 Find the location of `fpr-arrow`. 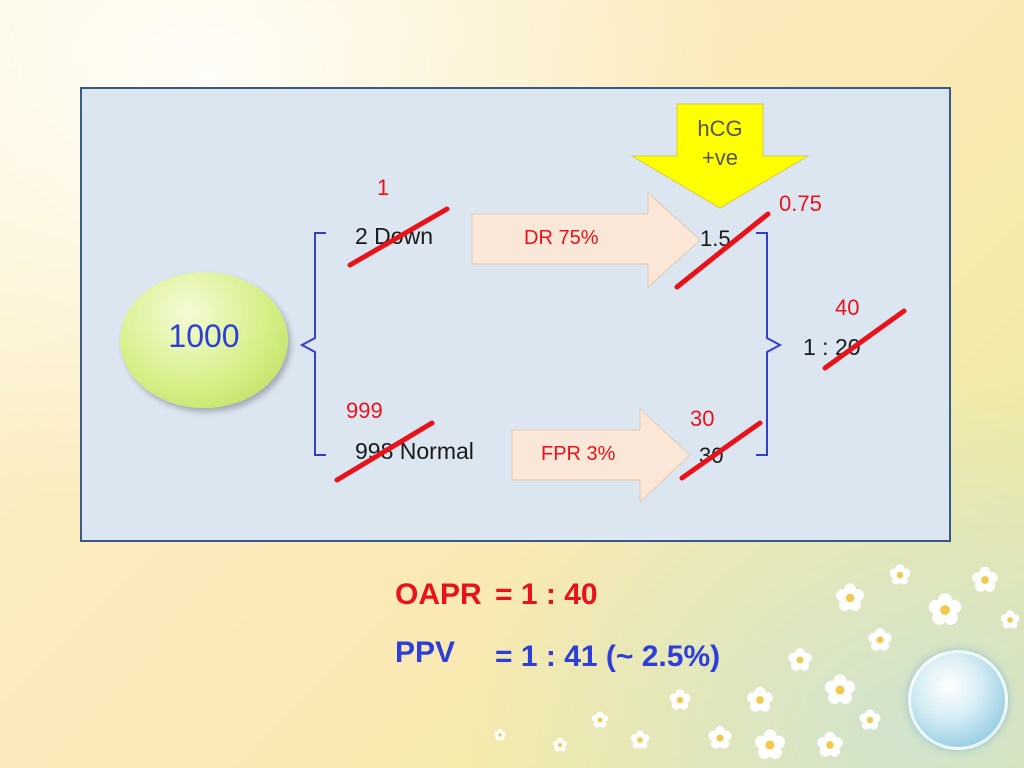

fpr-arrow is located at coordinates (601, 455).